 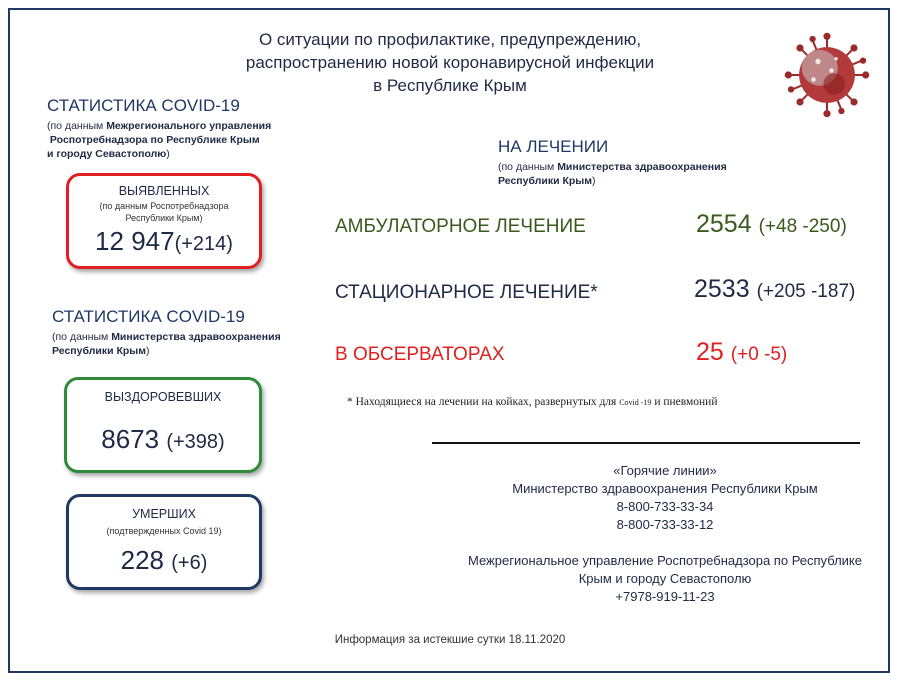 What do you see at coordinates (684, 402) in the screenshot?
I see `footnote-text: и пневмоний` at bounding box center [684, 402].